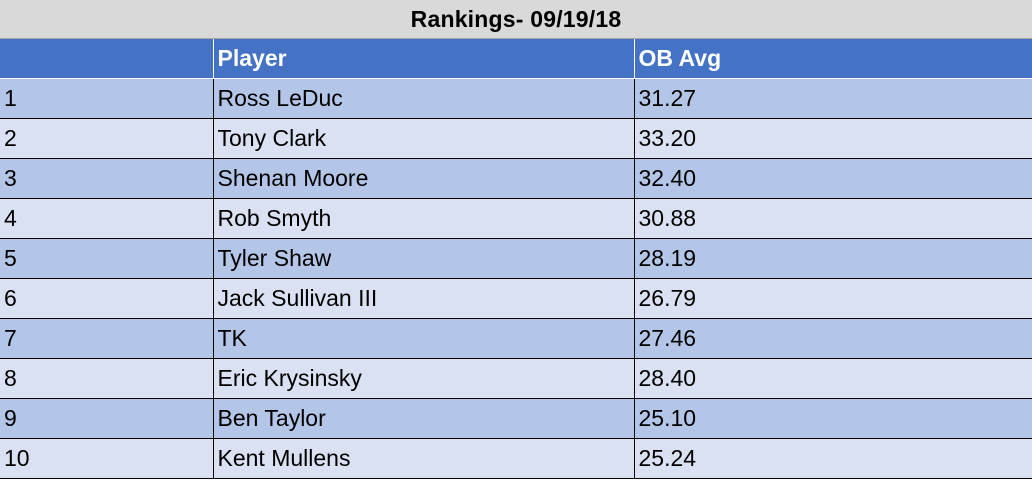 The width and height of the screenshot is (1032, 480). What do you see at coordinates (832, 59) in the screenshot?
I see `header-ob-avg: OB Avg` at bounding box center [832, 59].